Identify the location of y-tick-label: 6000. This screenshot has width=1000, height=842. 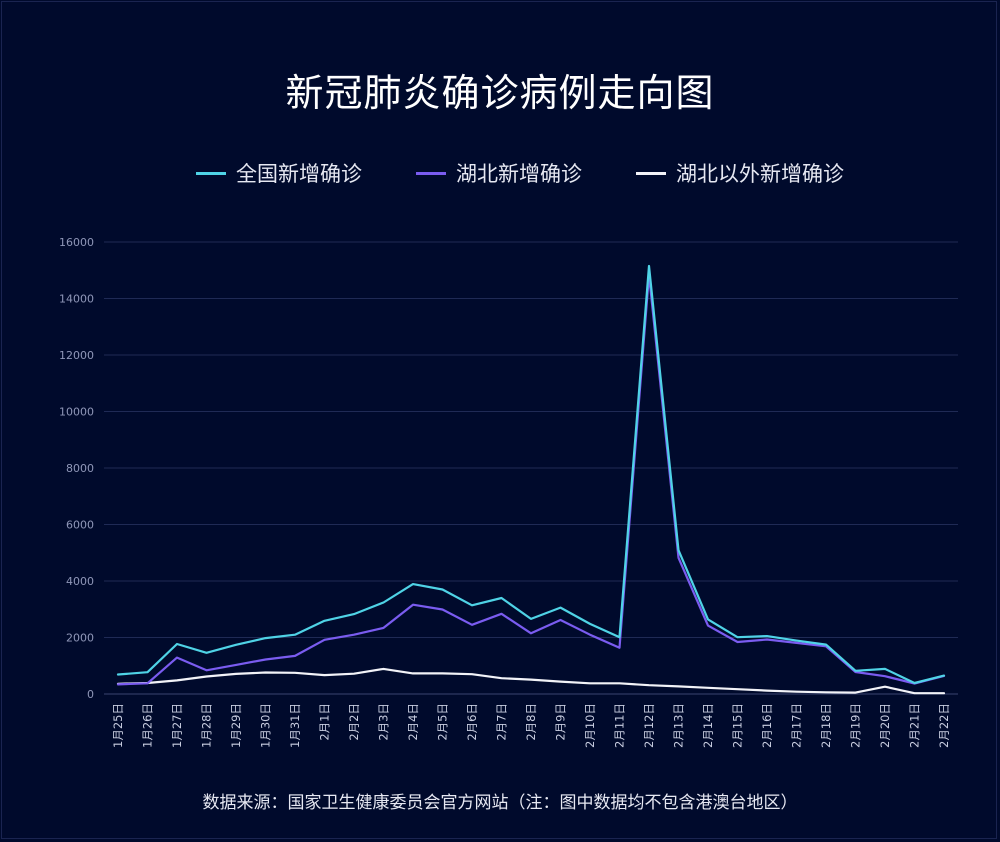
(80, 525).